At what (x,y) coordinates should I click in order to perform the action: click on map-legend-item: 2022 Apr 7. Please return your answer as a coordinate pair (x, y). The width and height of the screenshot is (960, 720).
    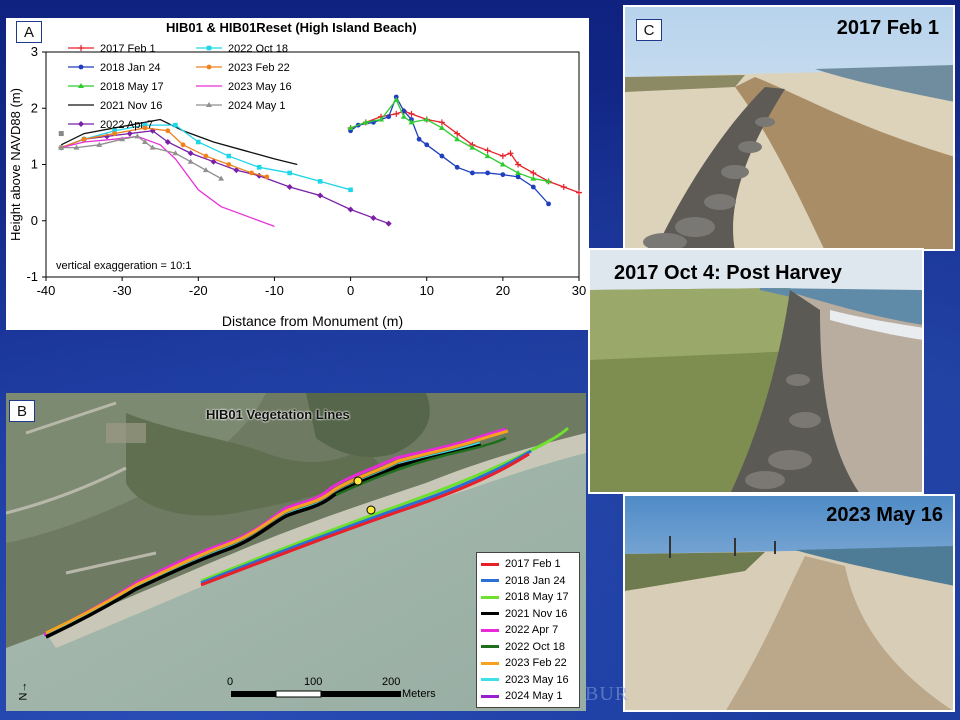
    Looking at the image, I should click on (528, 630).